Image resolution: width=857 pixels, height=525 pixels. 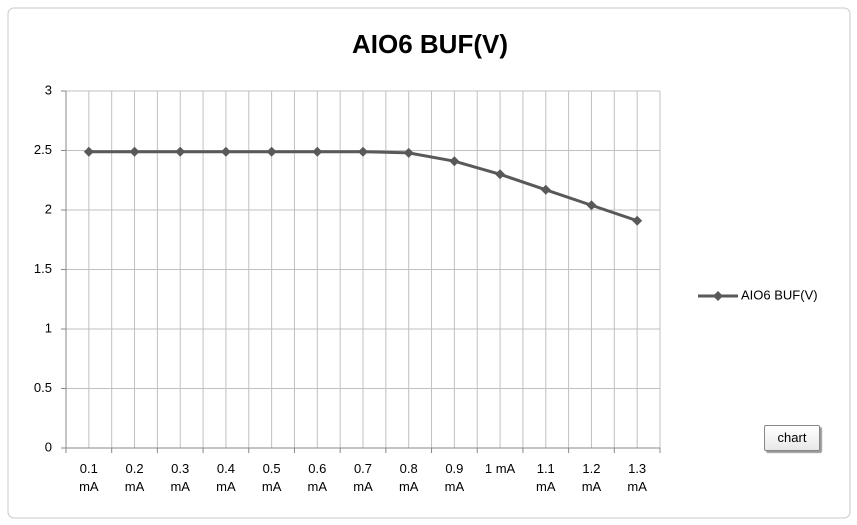 What do you see at coordinates (317, 477) in the screenshot?
I see `x-tick-label: 0.6 mA` at bounding box center [317, 477].